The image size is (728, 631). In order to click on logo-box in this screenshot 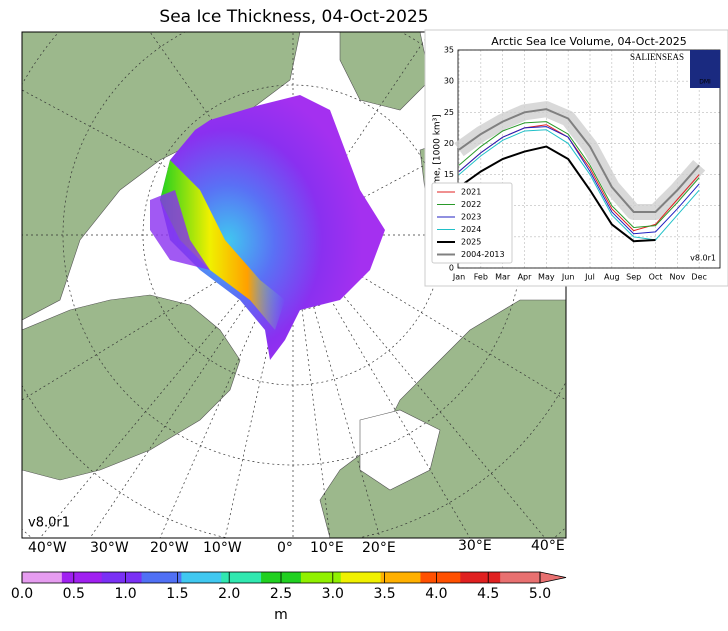, I will do `click(705, 69)`.